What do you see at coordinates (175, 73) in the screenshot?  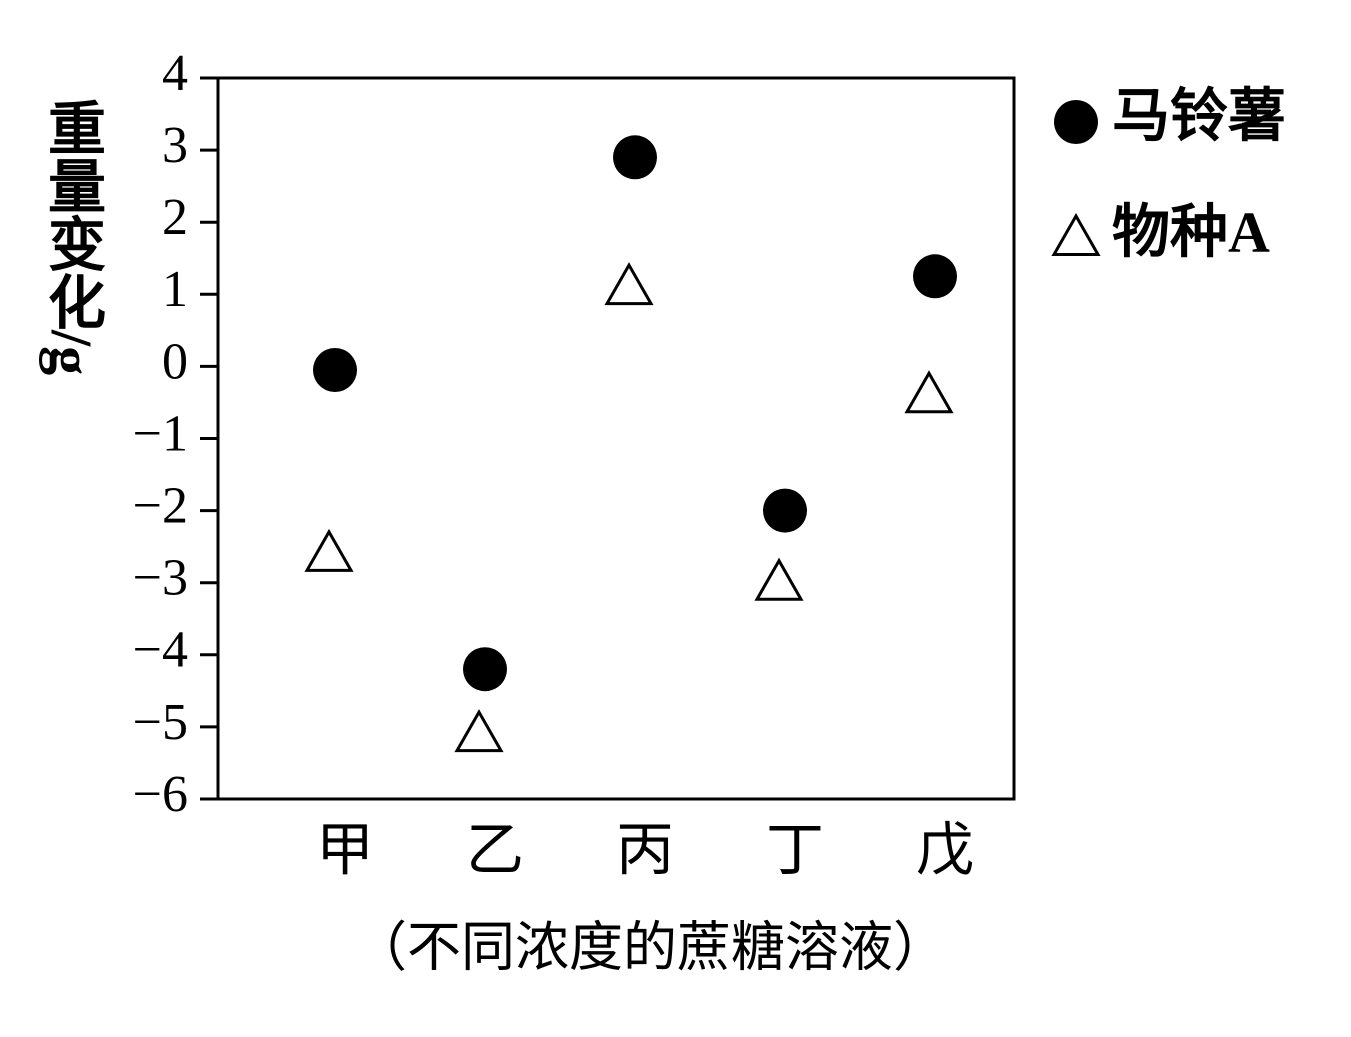 I see `y-tick-label: 4` at bounding box center [175, 73].